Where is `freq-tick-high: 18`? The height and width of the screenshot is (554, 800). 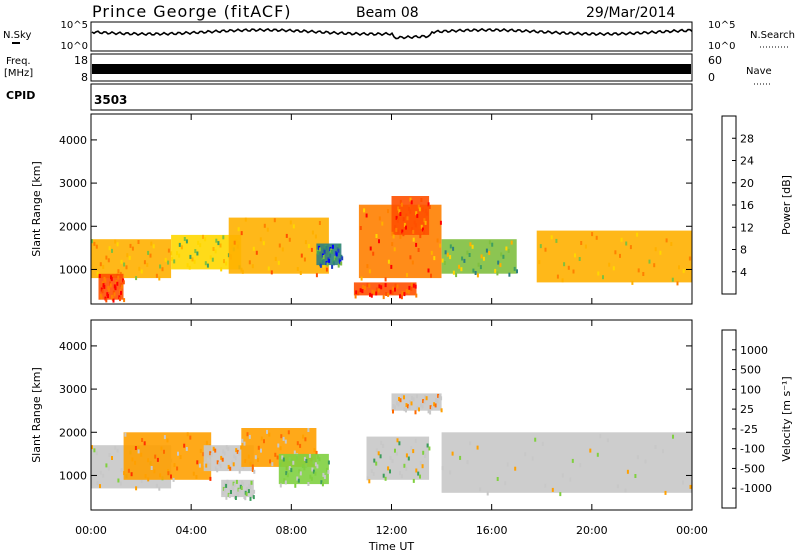 freq-tick-high: 18 is located at coordinates (81, 60).